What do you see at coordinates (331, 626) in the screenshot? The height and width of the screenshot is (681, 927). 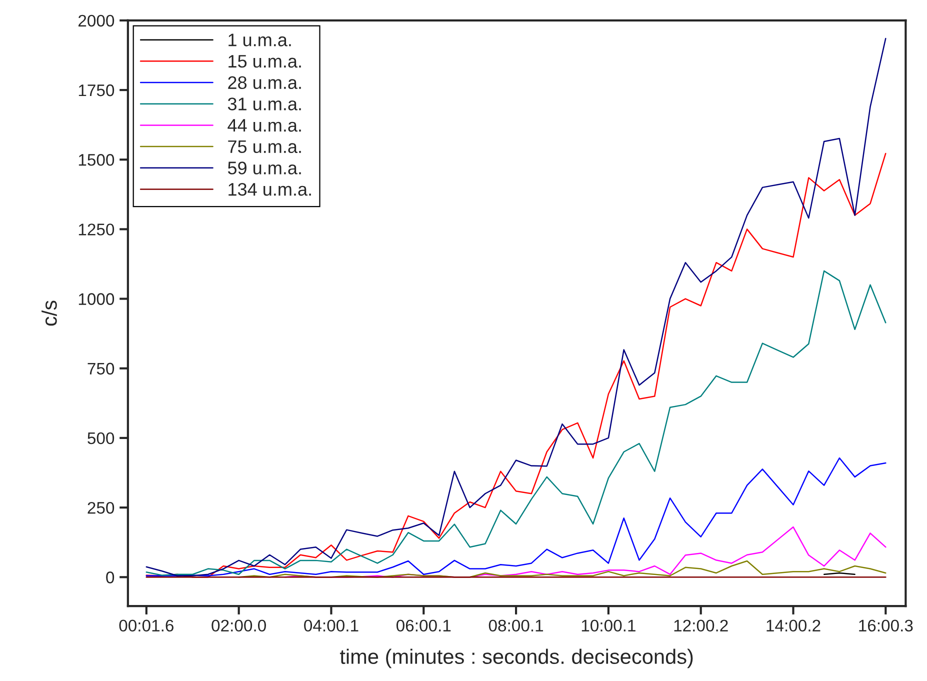 I see `x-tick-label: 04:00.1` at bounding box center [331, 626].